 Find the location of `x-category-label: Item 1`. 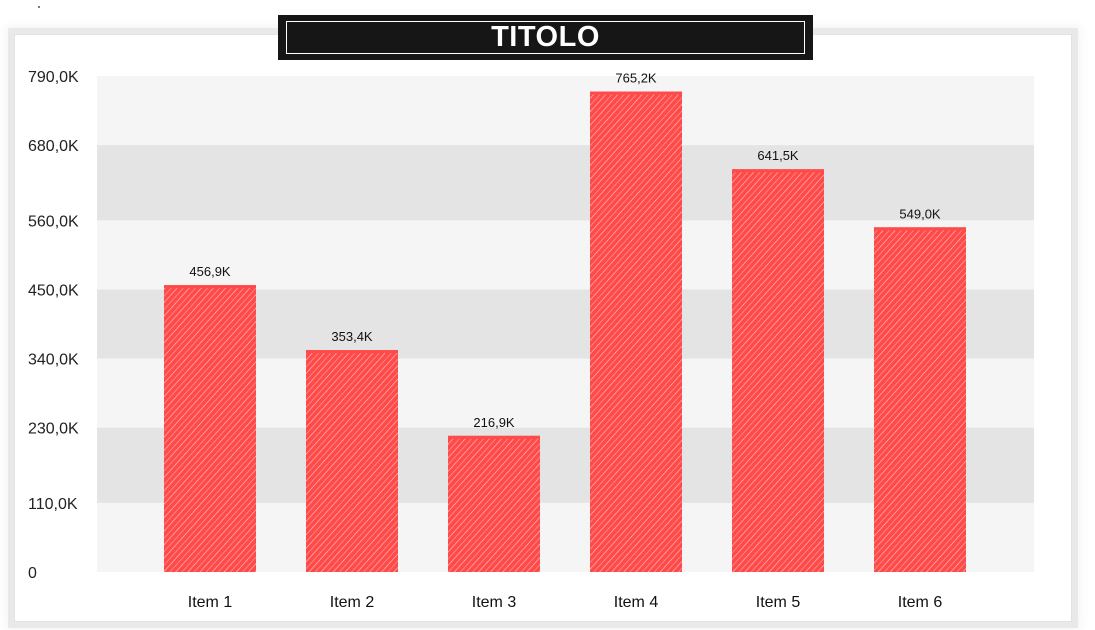

x-category-label: Item 1 is located at coordinates (210, 602).